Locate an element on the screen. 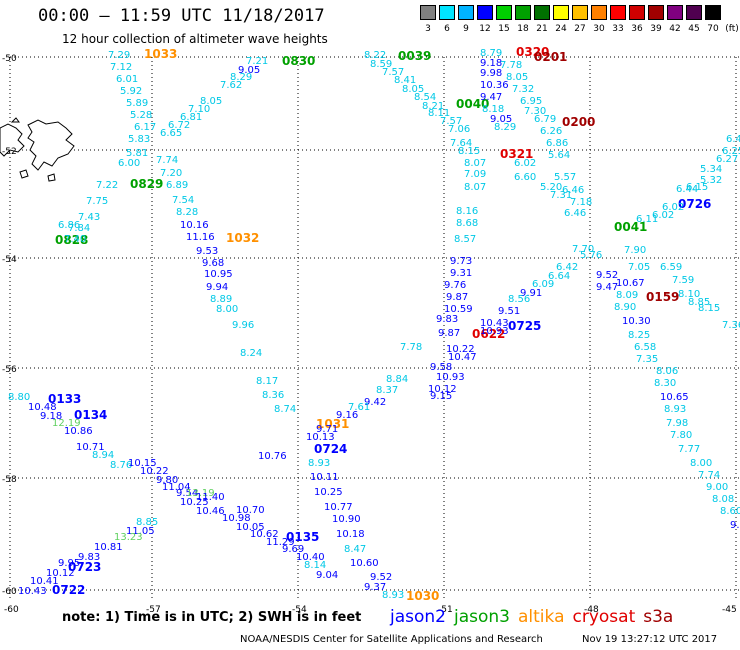 The image size is (740, 650). satellite-legend-s3a: s3a is located at coordinates (658, 617).